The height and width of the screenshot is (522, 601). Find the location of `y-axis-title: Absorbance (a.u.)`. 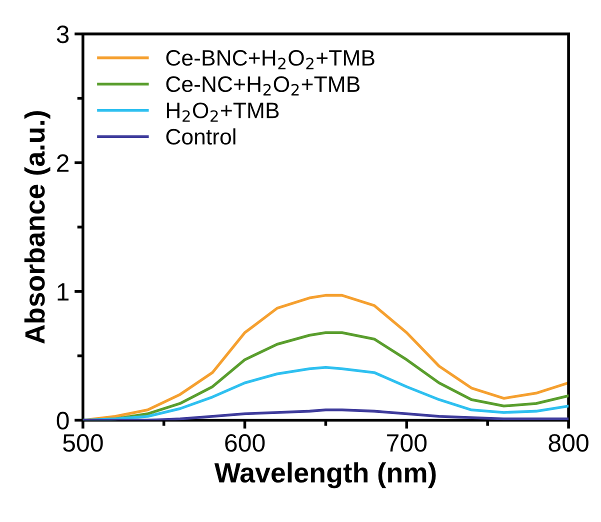

y-axis-title: Absorbance (a.u.) is located at coordinates (37, 227).